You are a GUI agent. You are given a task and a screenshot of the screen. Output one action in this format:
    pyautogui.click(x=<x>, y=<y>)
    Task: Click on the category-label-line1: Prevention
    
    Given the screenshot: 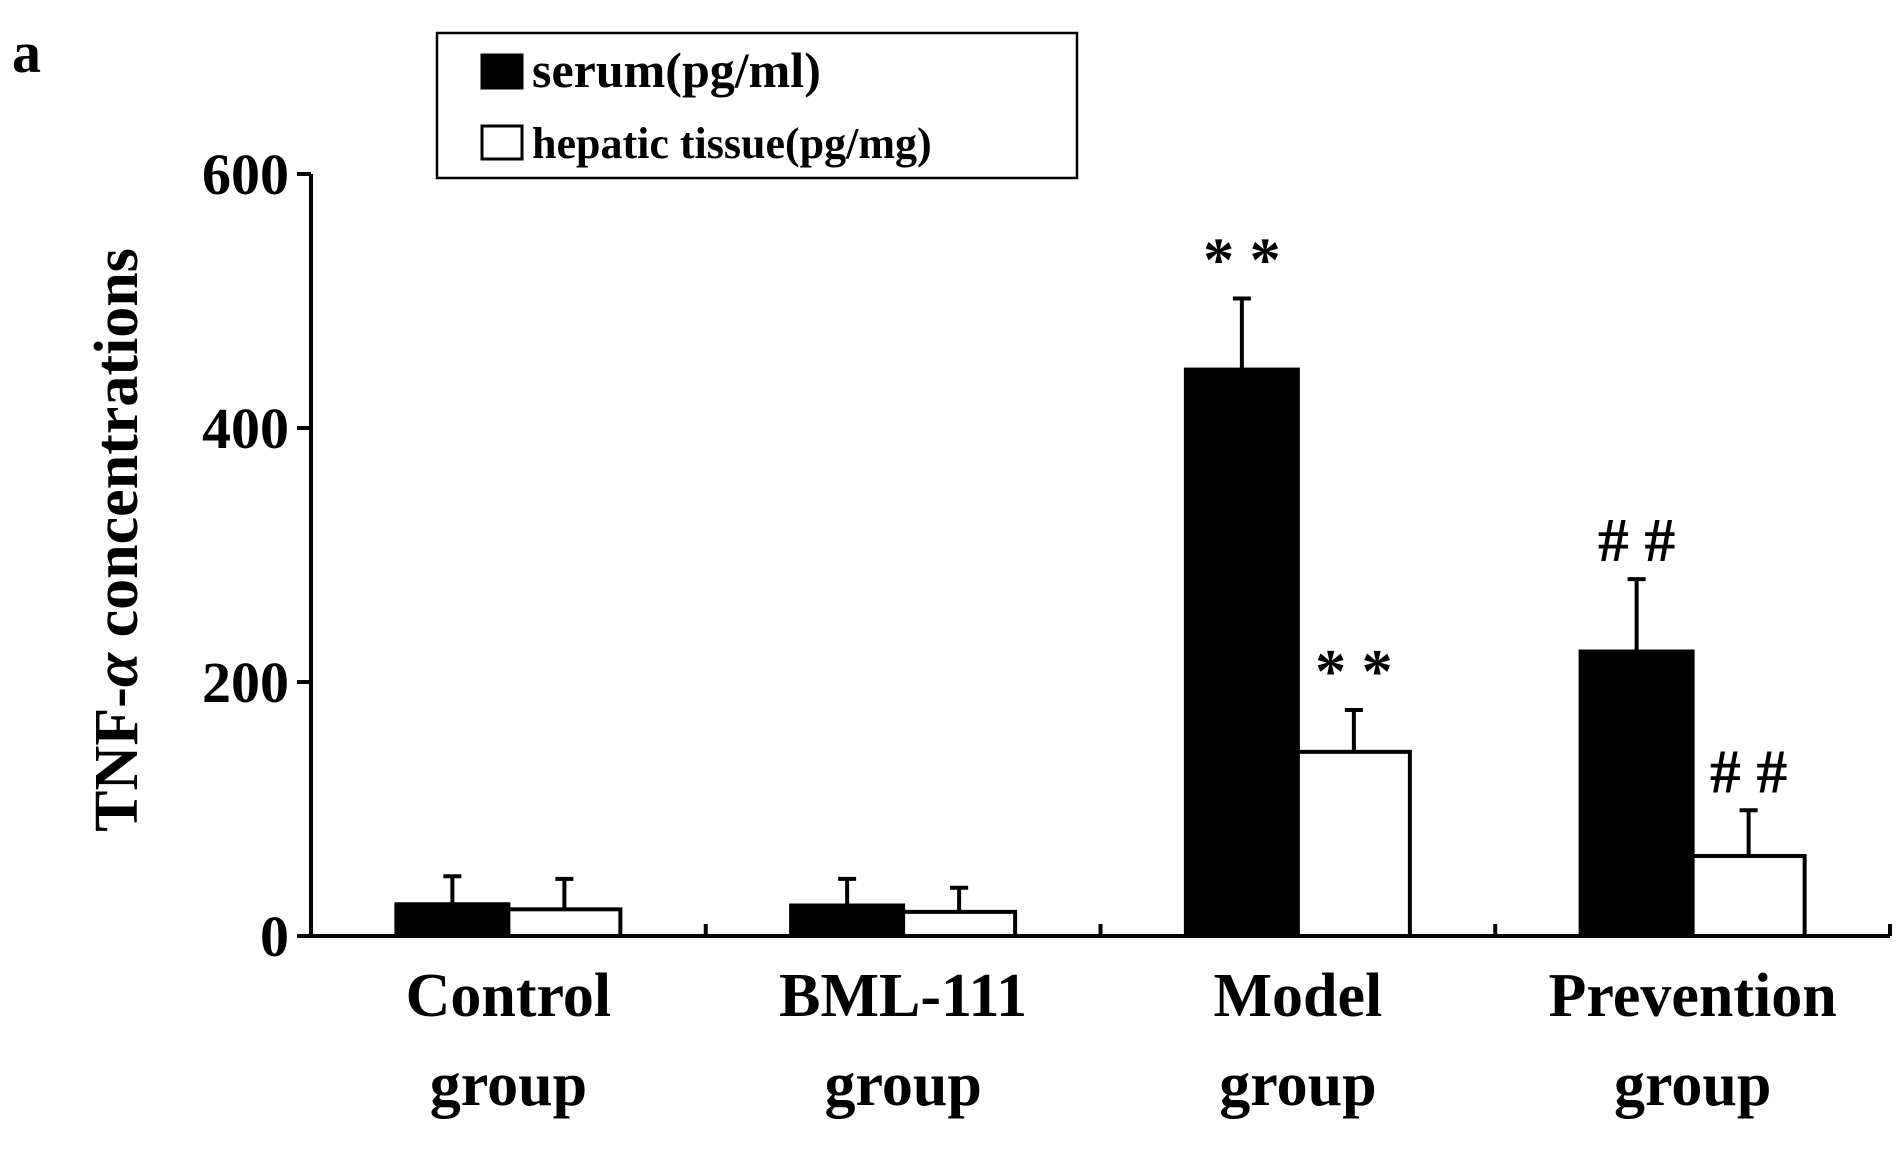 What is the action you would take?
    pyautogui.click(x=1693, y=996)
    